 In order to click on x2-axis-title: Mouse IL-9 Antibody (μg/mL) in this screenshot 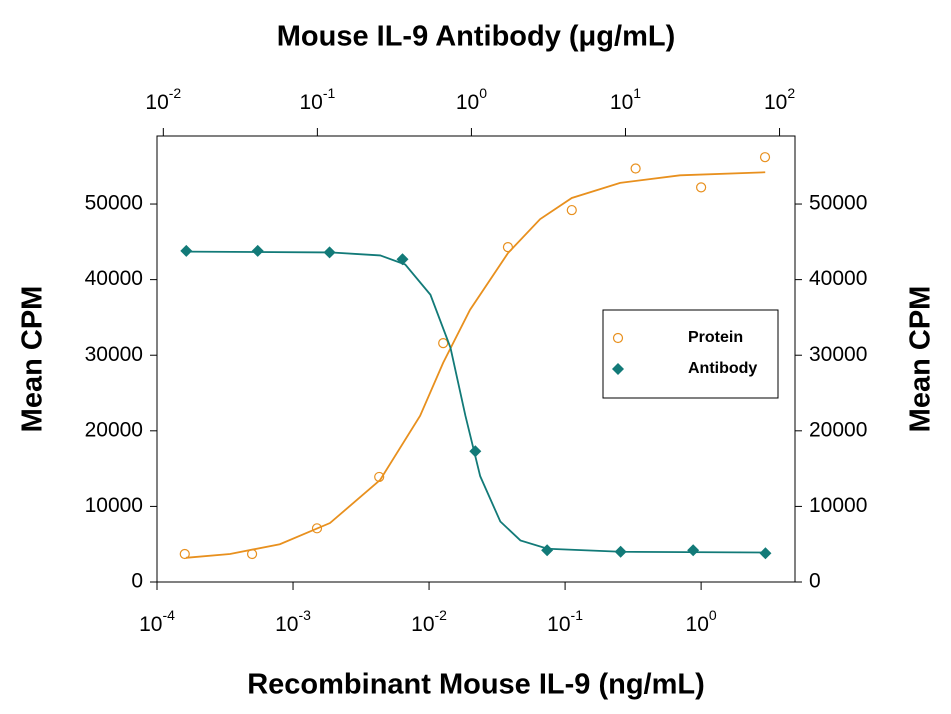, I will do `click(476, 37)`.